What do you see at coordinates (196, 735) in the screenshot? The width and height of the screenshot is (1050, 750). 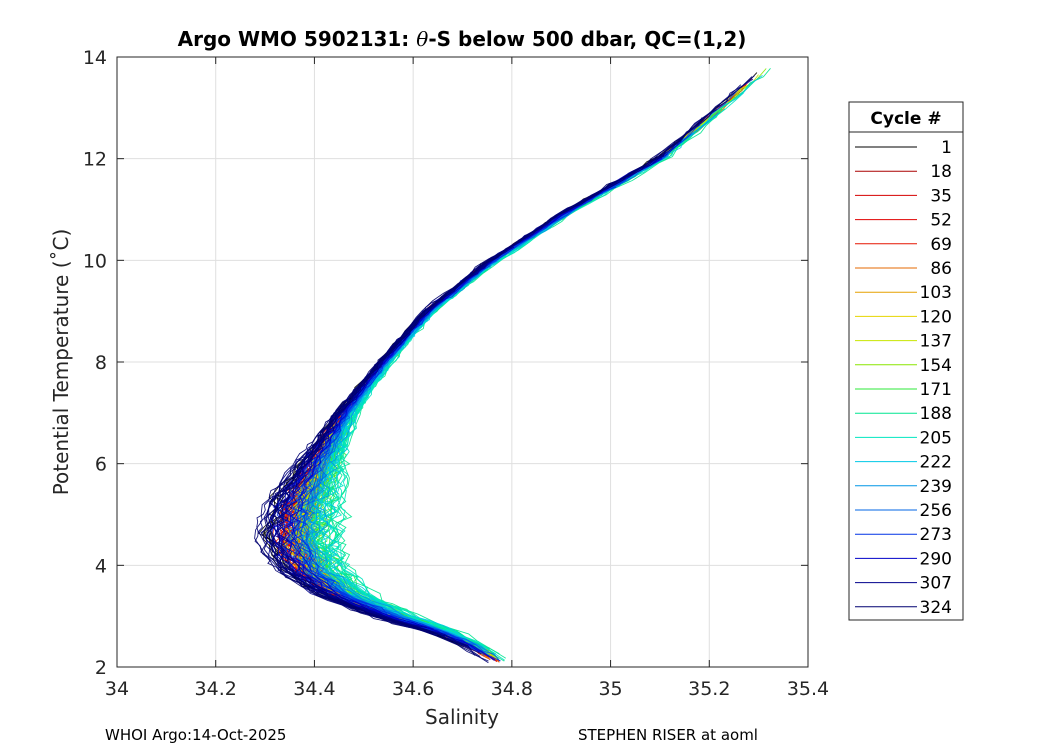 I see `footer-left: WHOI Argo:14-Oct-2025` at bounding box center [196, 735].